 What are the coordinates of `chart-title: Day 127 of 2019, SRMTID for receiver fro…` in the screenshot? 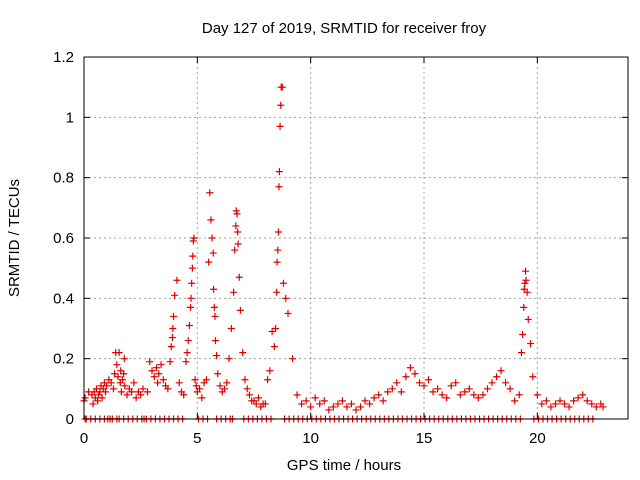 It's located at (344, 28).